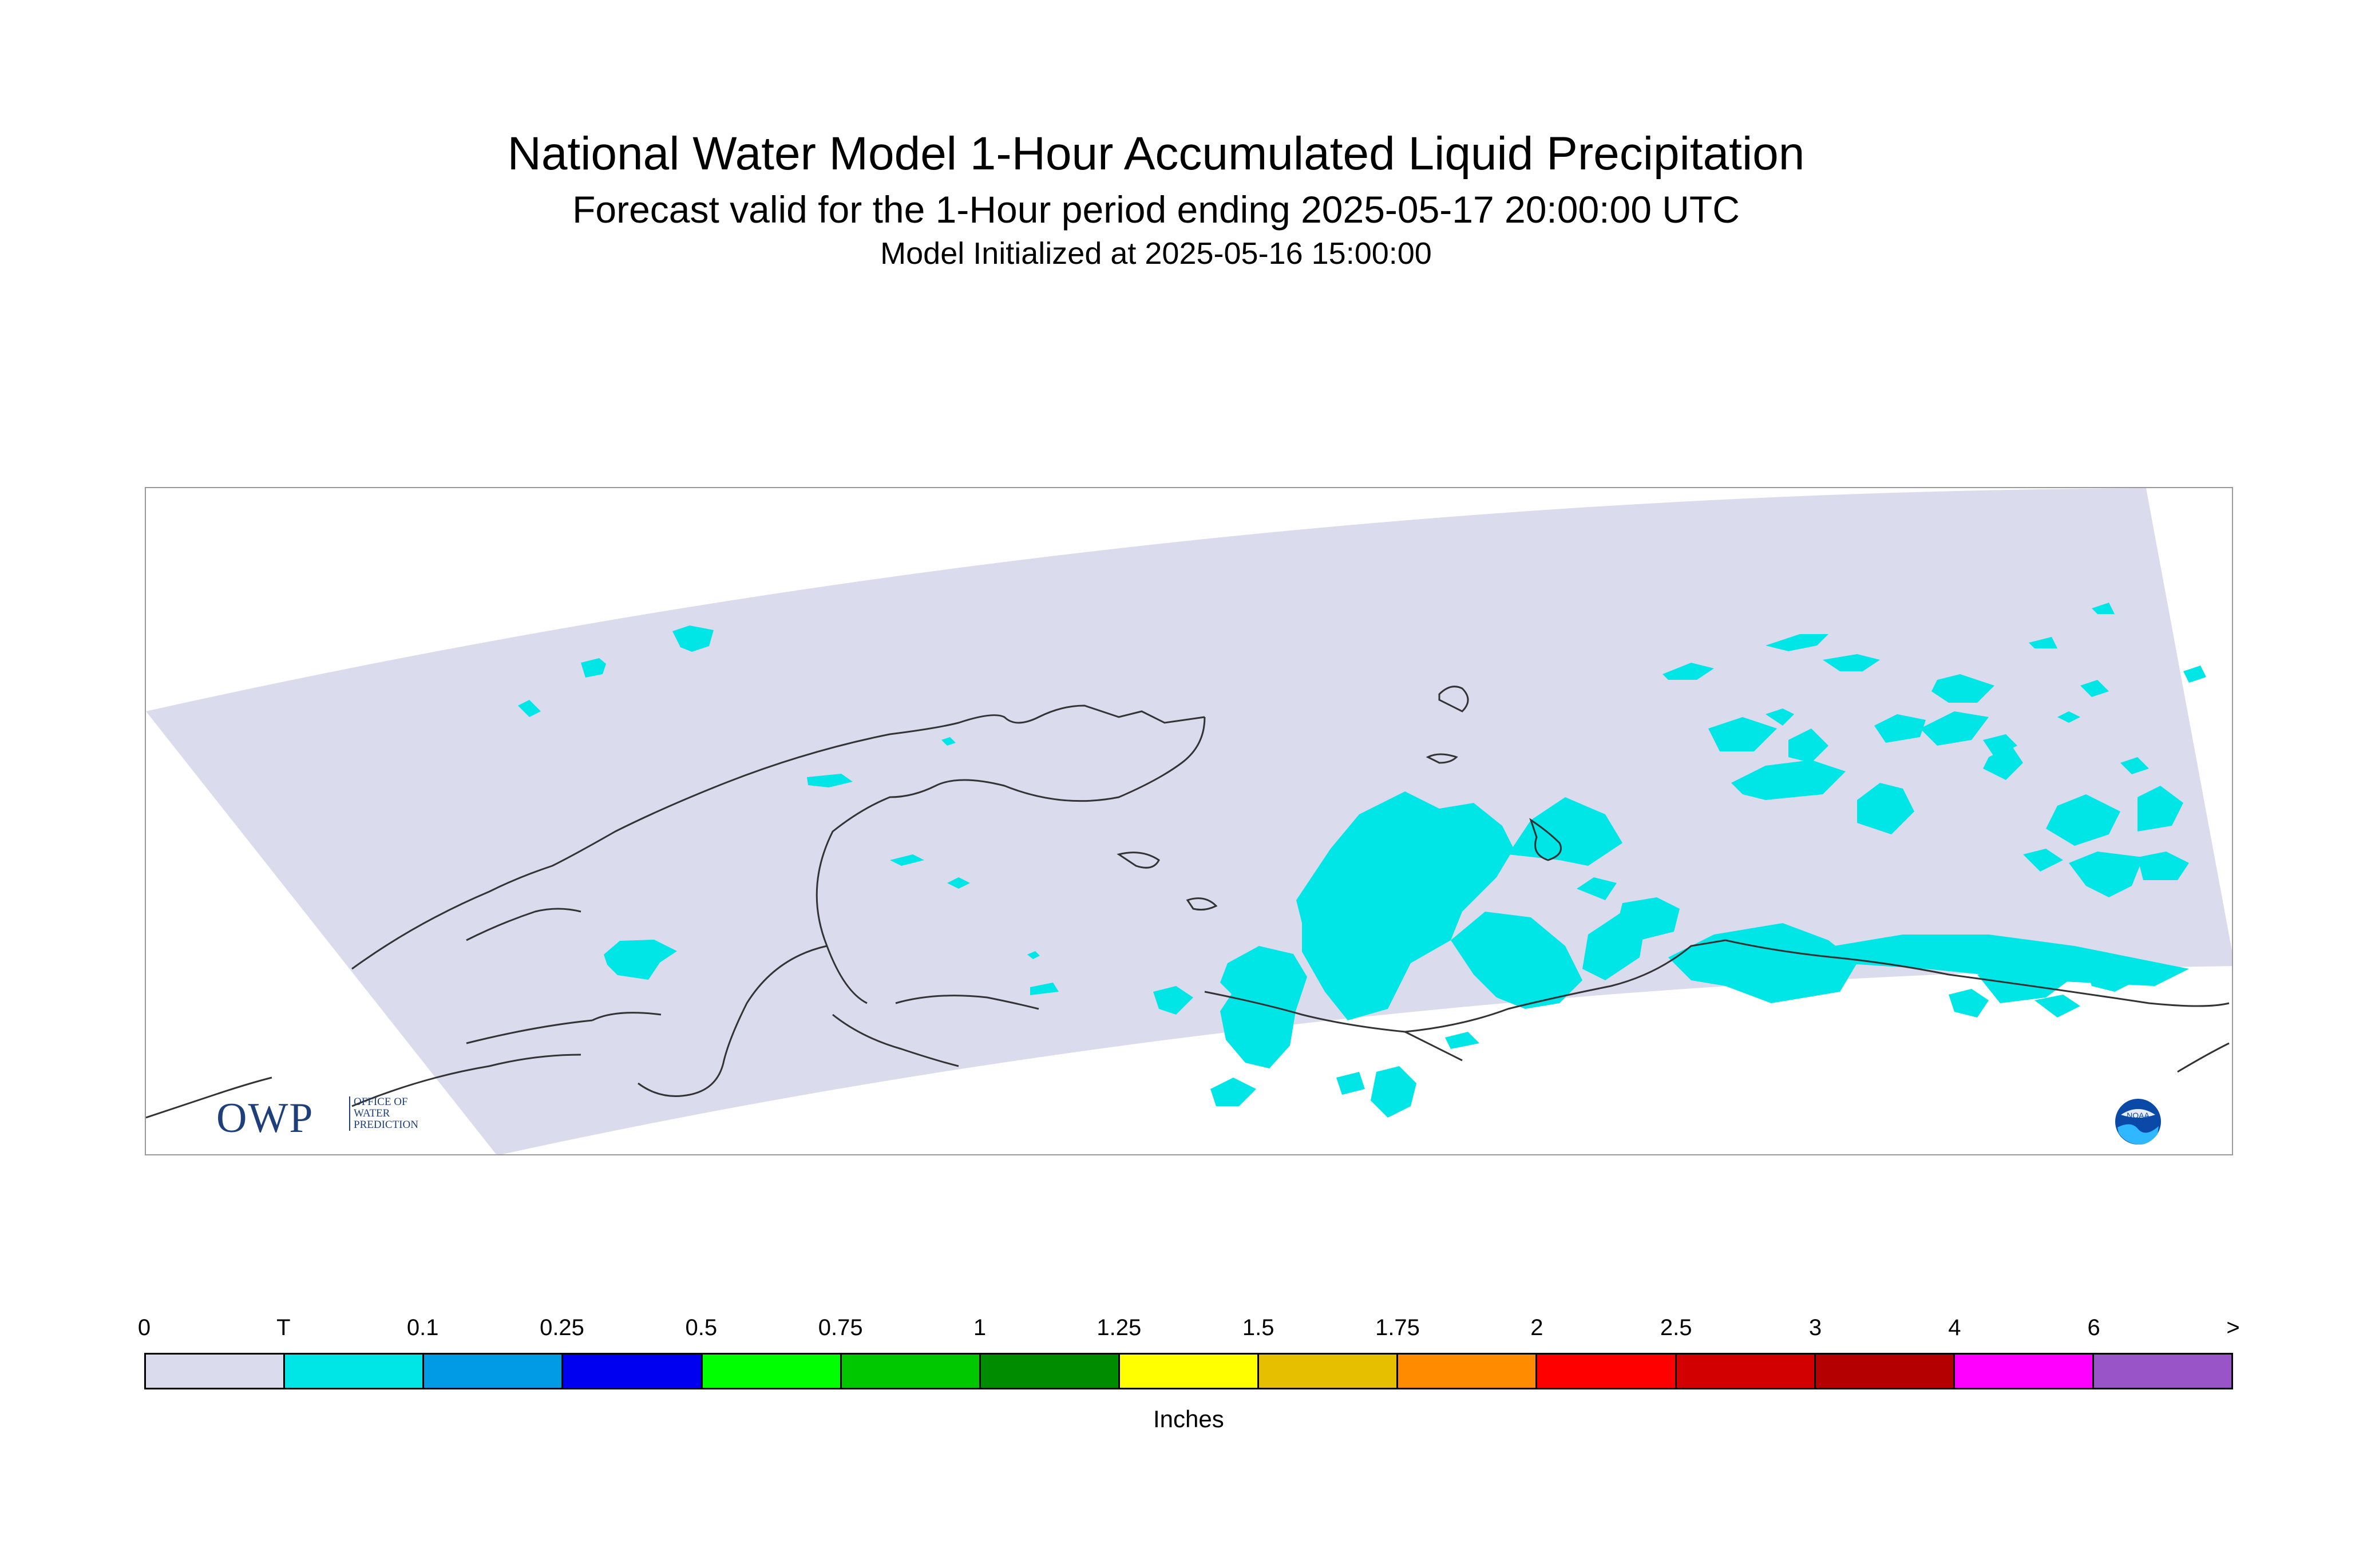 Image resolution: width=2375 pixels, height=1568 pixels. Describe the element at coordinates (2138, 1122) in the screenshot. I see `noaa-logo: NOAA` at that location.